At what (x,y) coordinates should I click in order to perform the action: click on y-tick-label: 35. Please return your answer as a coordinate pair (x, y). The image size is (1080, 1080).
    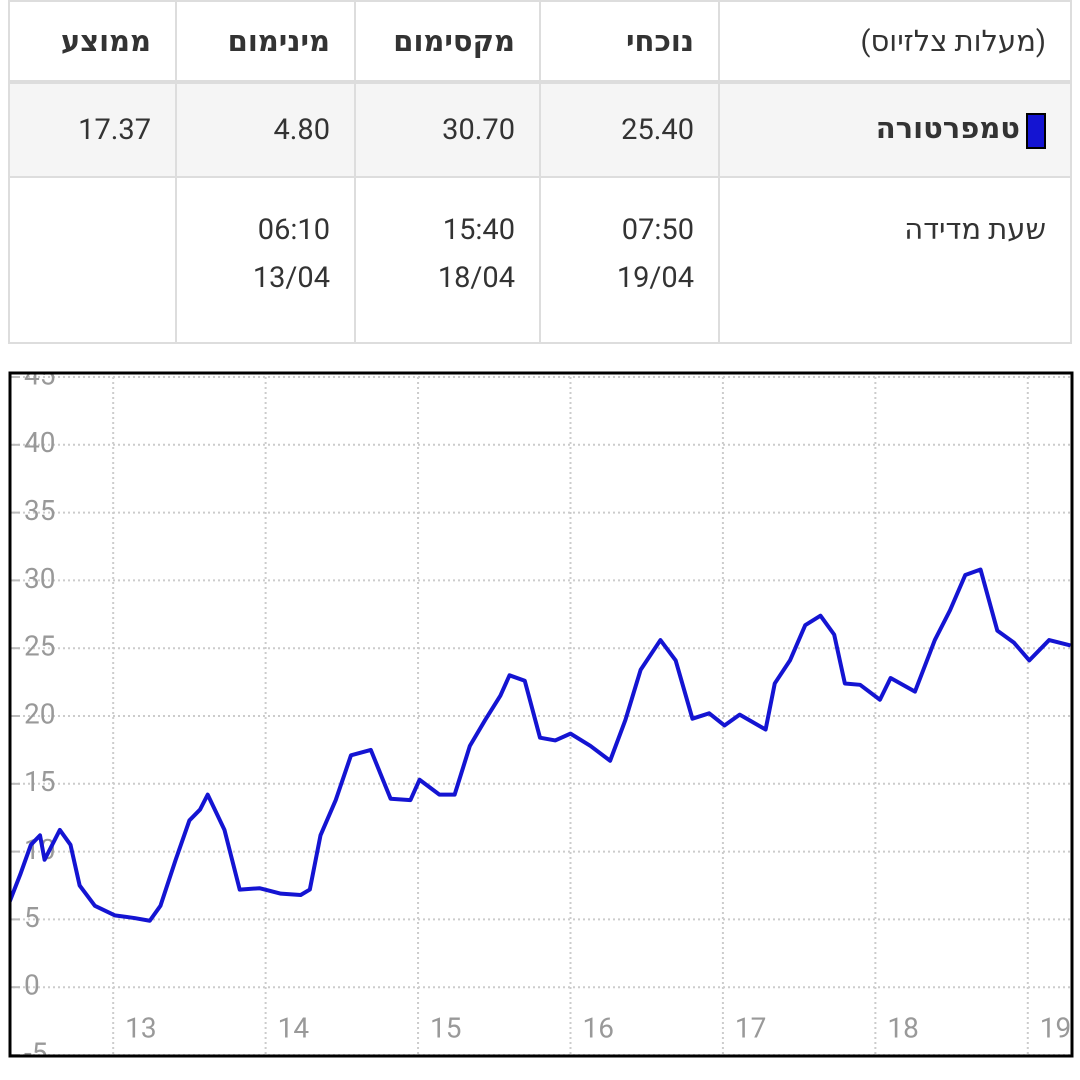
    Looking at the image, I should click on (39, 510).